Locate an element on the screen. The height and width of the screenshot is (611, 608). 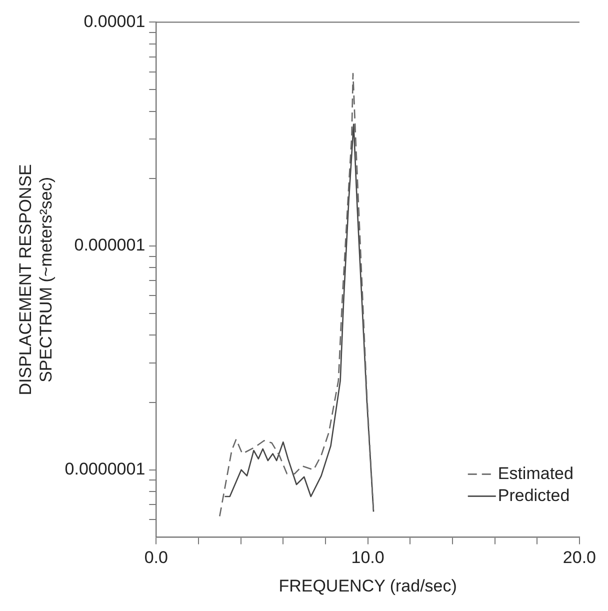
x-axis-title: FREQUENCY (rad/sec) is located at coordinates (367, 586).